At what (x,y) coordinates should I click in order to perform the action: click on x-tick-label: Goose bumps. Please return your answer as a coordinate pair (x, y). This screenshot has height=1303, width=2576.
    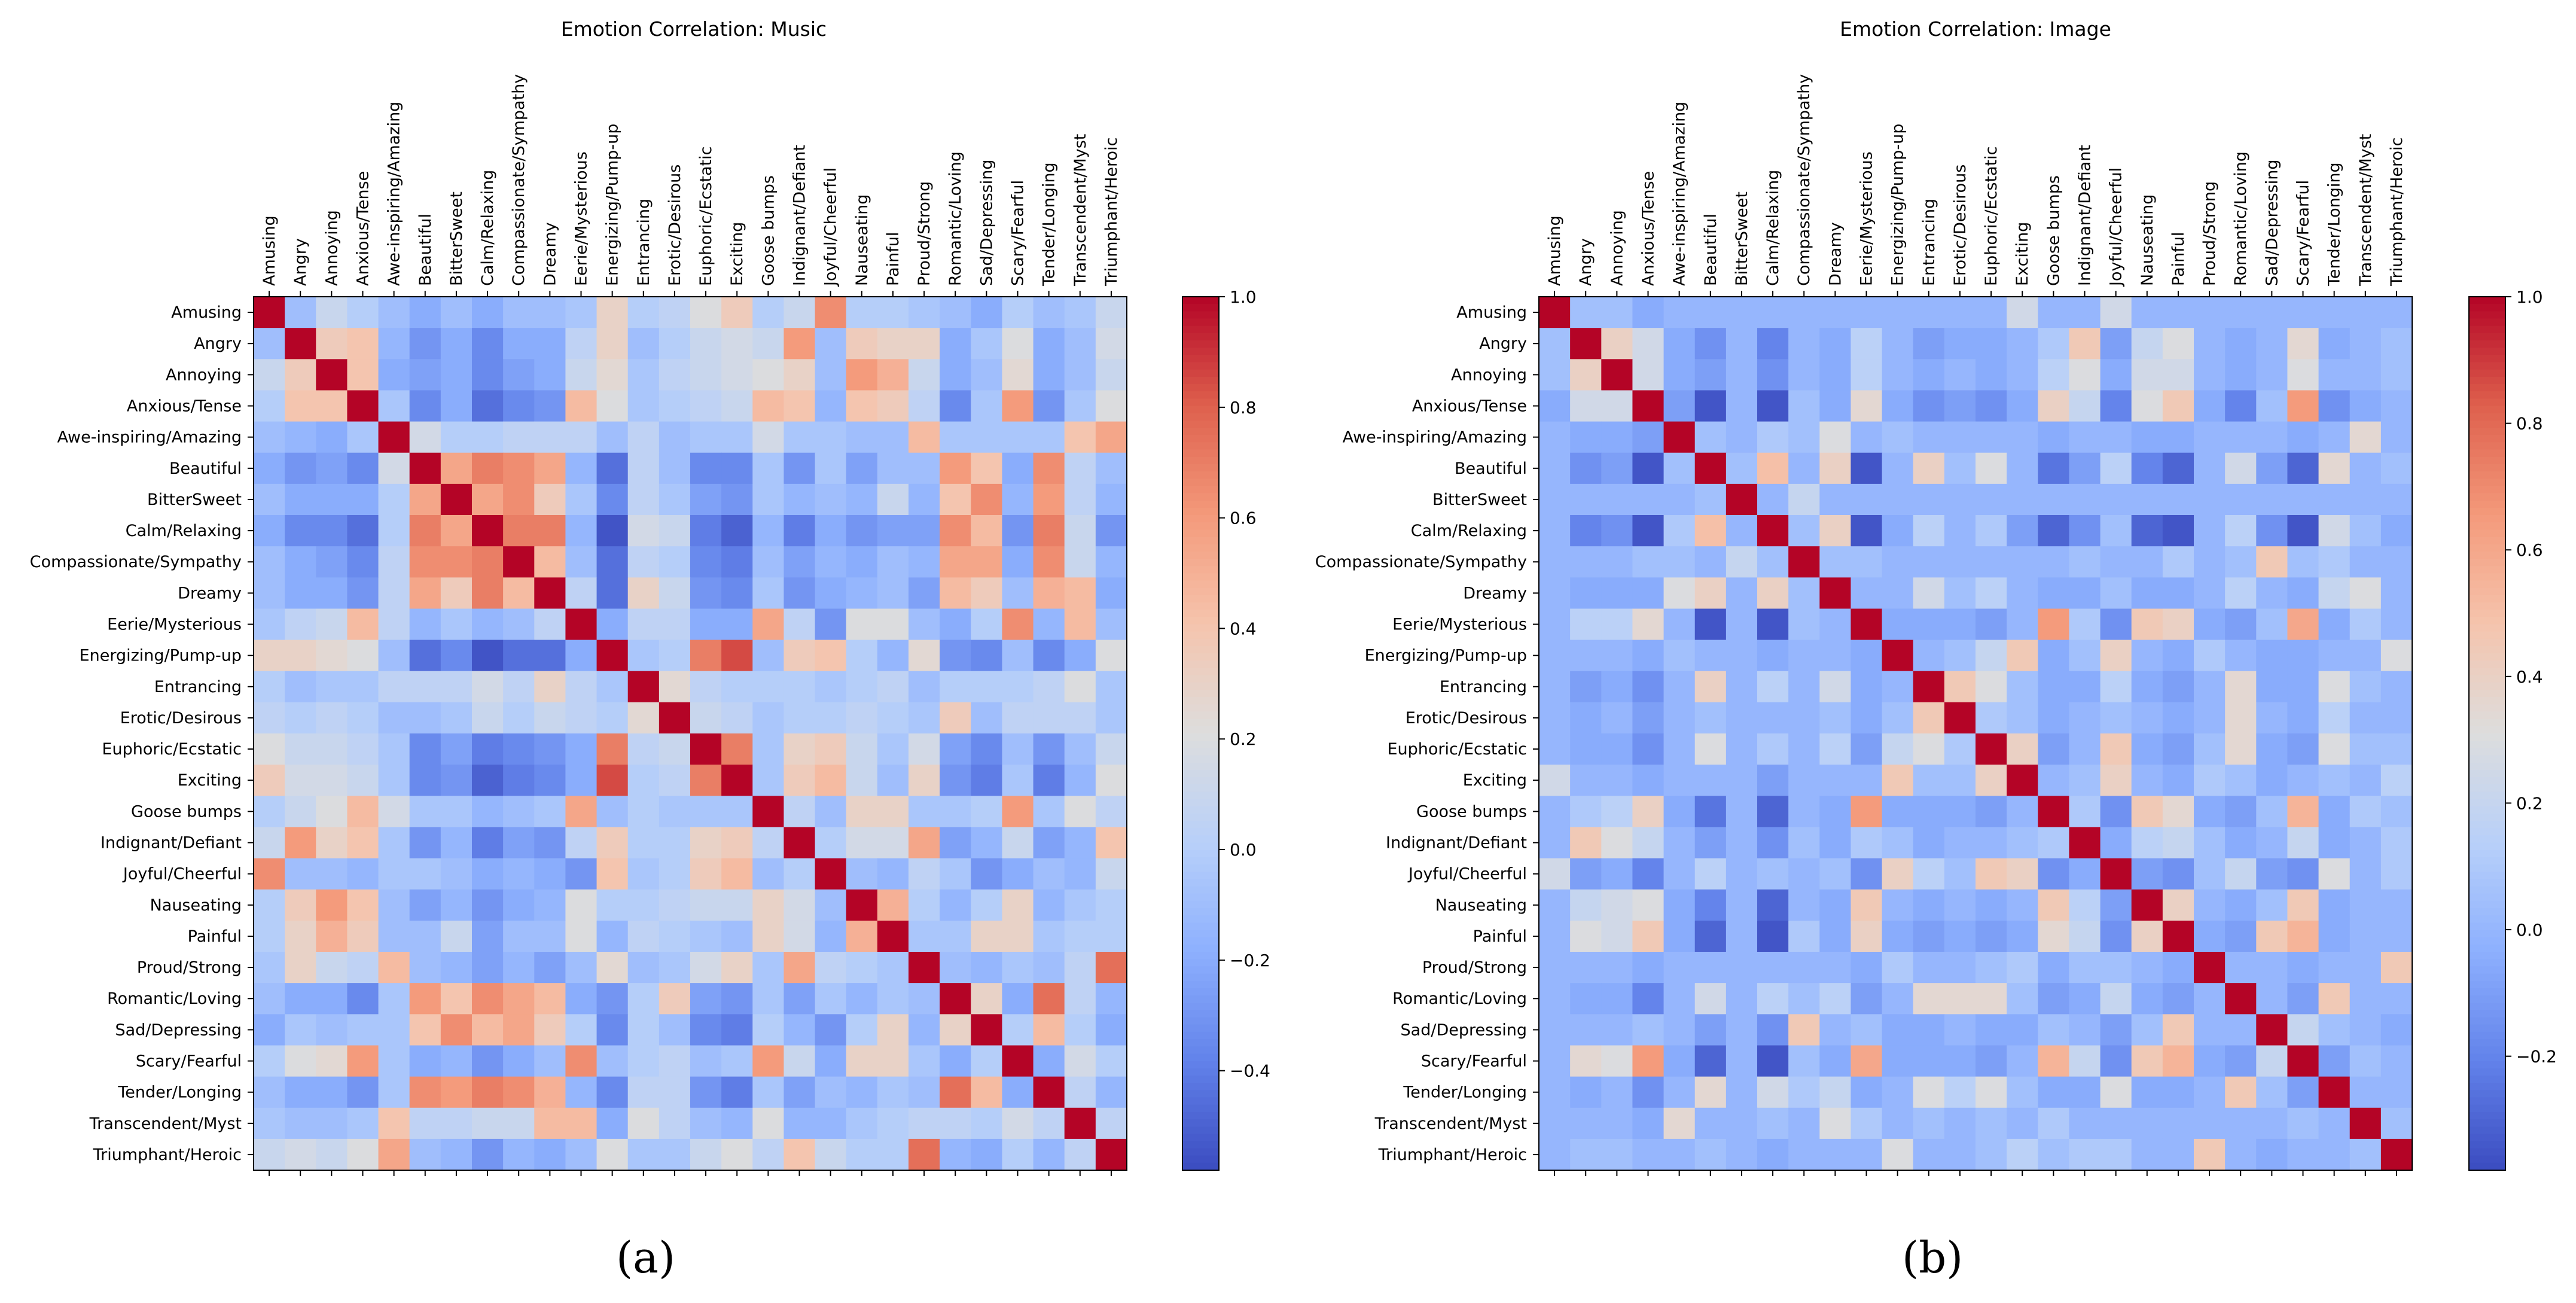
    Looking at the image, I should click on (2053, 230).